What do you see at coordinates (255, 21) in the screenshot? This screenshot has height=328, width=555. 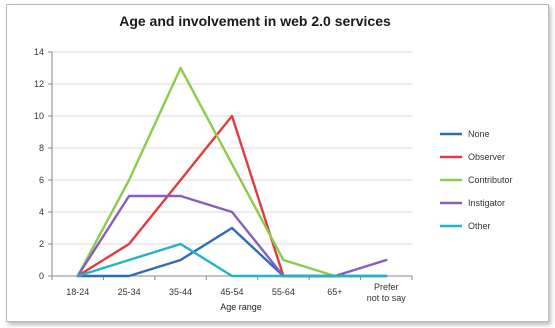 I see `chart-title: Age and involvement in web 2.0 services` at bounding box center [255, 21].